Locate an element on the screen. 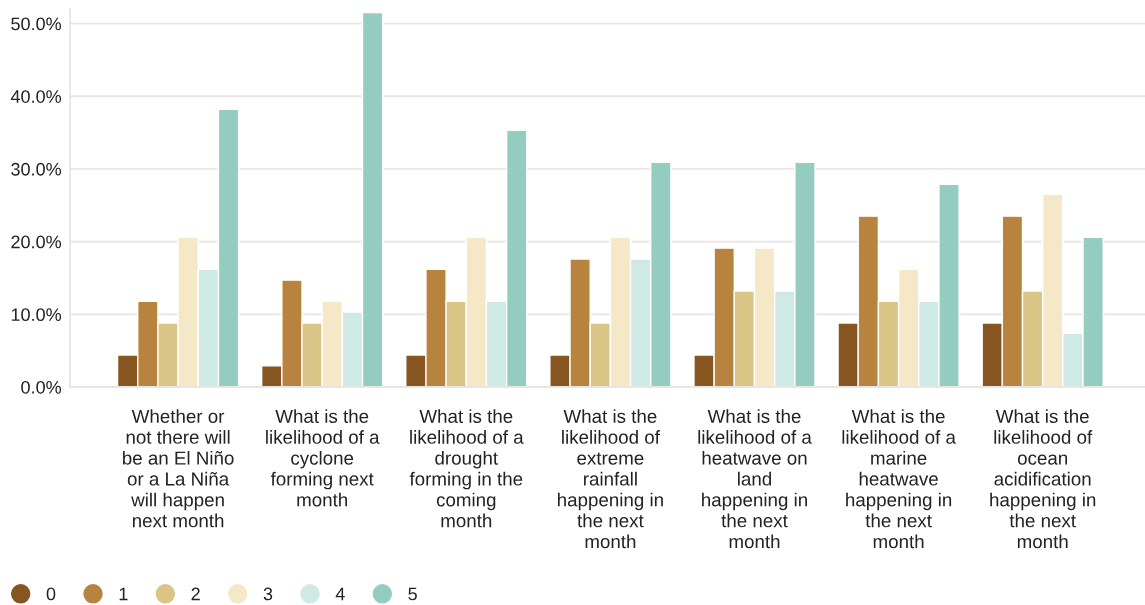 This screenshot has width=1145, height=605. legend-label: 3 is located at coordinates (268, 594).